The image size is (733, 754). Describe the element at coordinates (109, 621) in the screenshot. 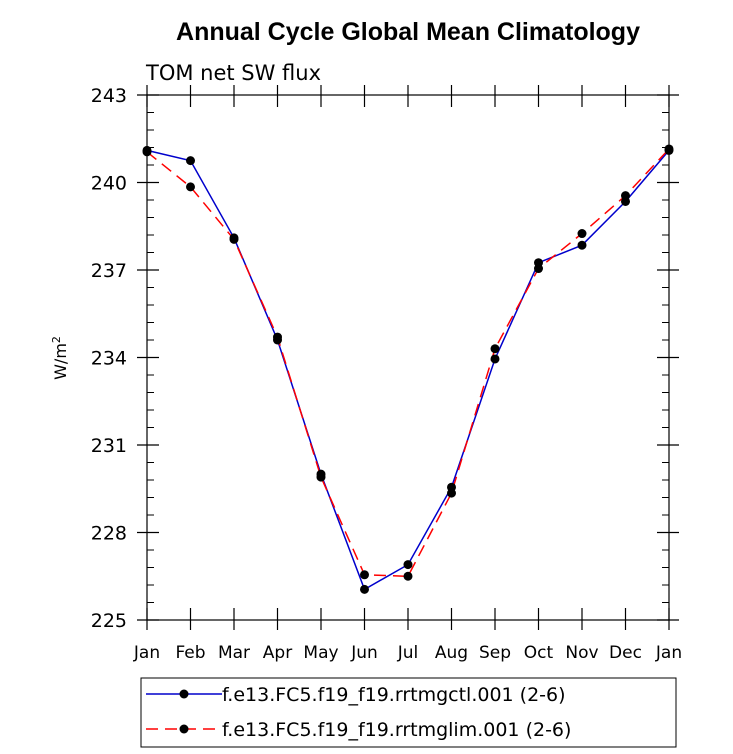

I see `y-tick-label: 225` at that location.